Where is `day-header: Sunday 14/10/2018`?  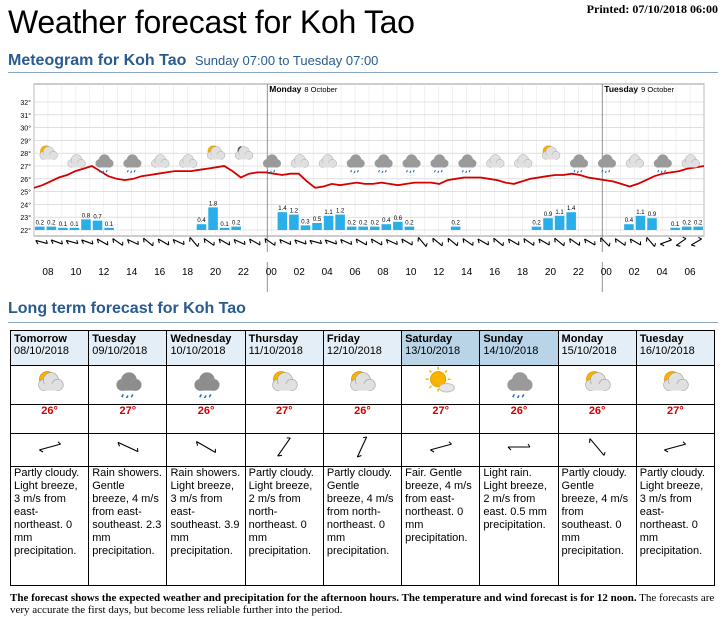 day-header: Sunday 14/10/2018 is located at coordinates (519, 348).